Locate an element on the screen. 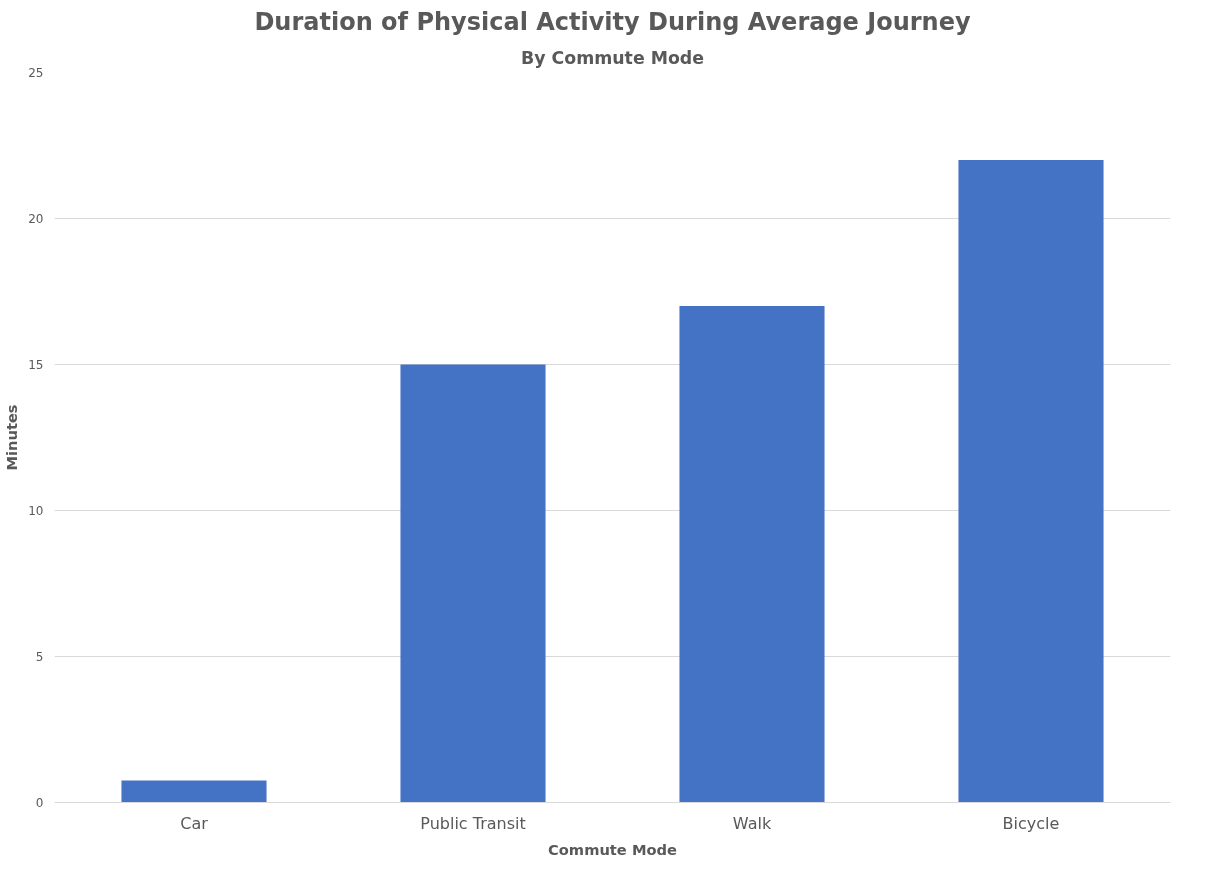 The height and width of the screenshot is (891, 1214). y-axis-title: Minutes is located at coordinates (12, 437).